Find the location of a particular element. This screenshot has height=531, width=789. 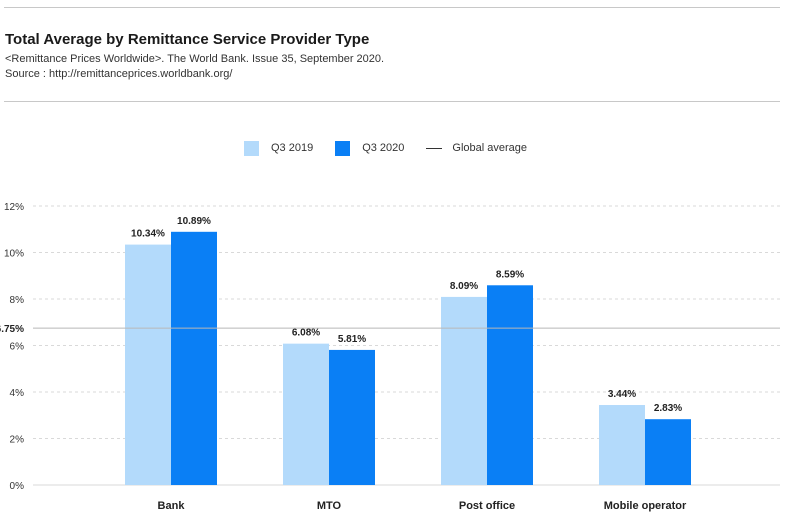

y-tick-label: 4% is located at coordinates (17, 393).